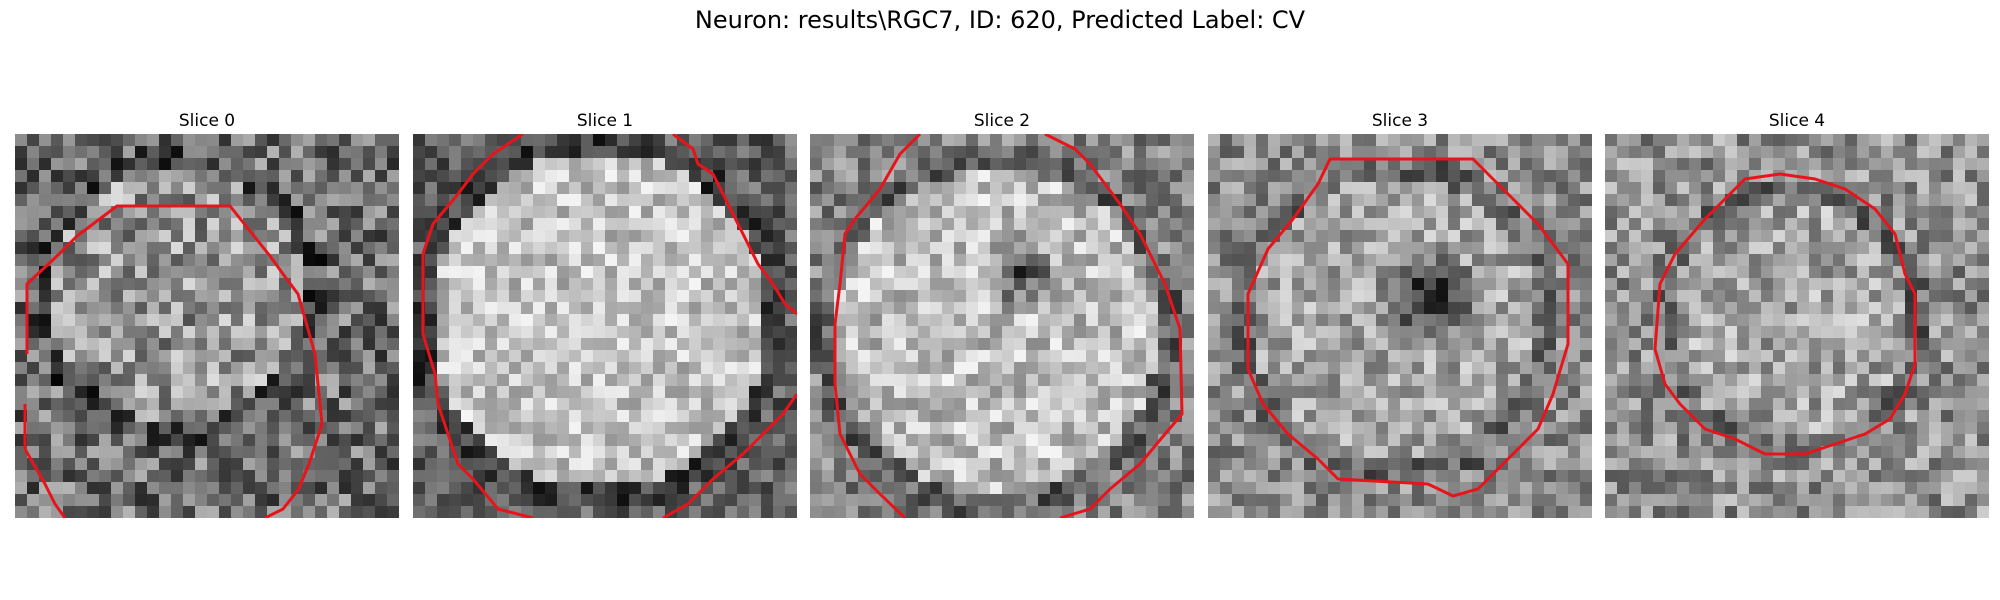  I want to click on slice-title-2: Slice 2, so click(1002, 121).